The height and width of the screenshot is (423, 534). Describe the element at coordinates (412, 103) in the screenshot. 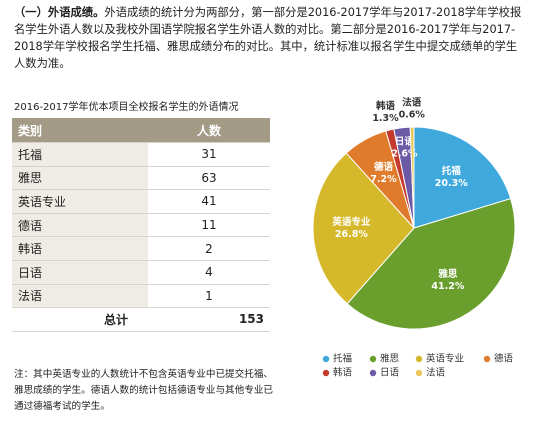

I see `slice-category: 法语` at that location.